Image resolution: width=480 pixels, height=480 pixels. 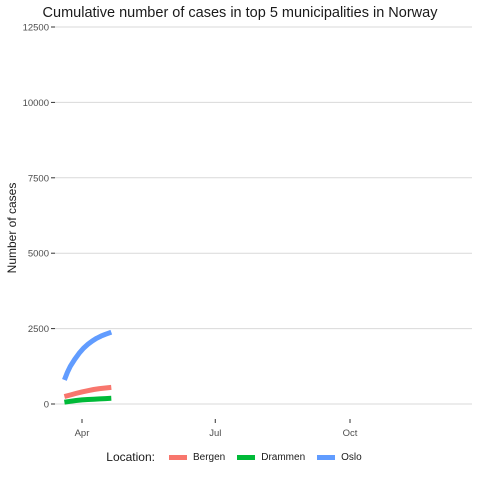 I want to click on series-line-oslo, so click(x=87, y=355).